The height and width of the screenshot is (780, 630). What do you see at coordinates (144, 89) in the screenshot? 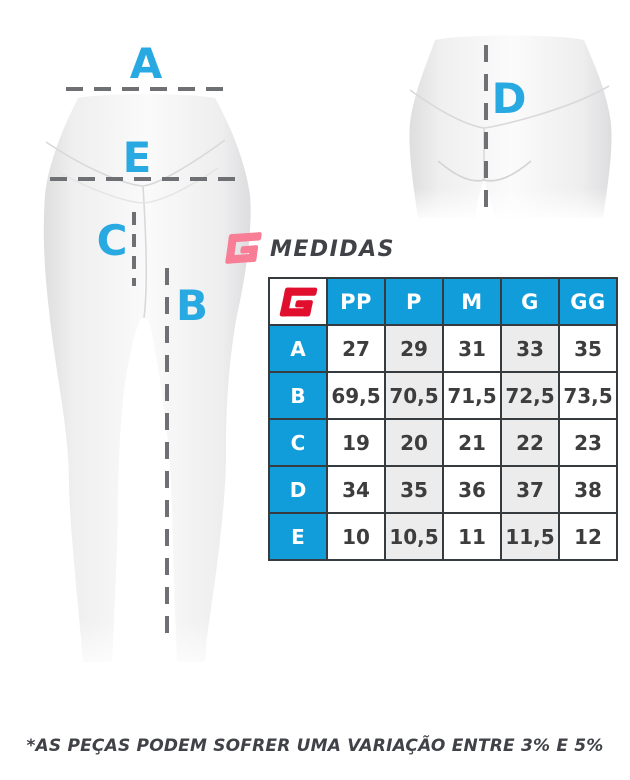
I see `measure-line-a` at bounding box center [144, 89].